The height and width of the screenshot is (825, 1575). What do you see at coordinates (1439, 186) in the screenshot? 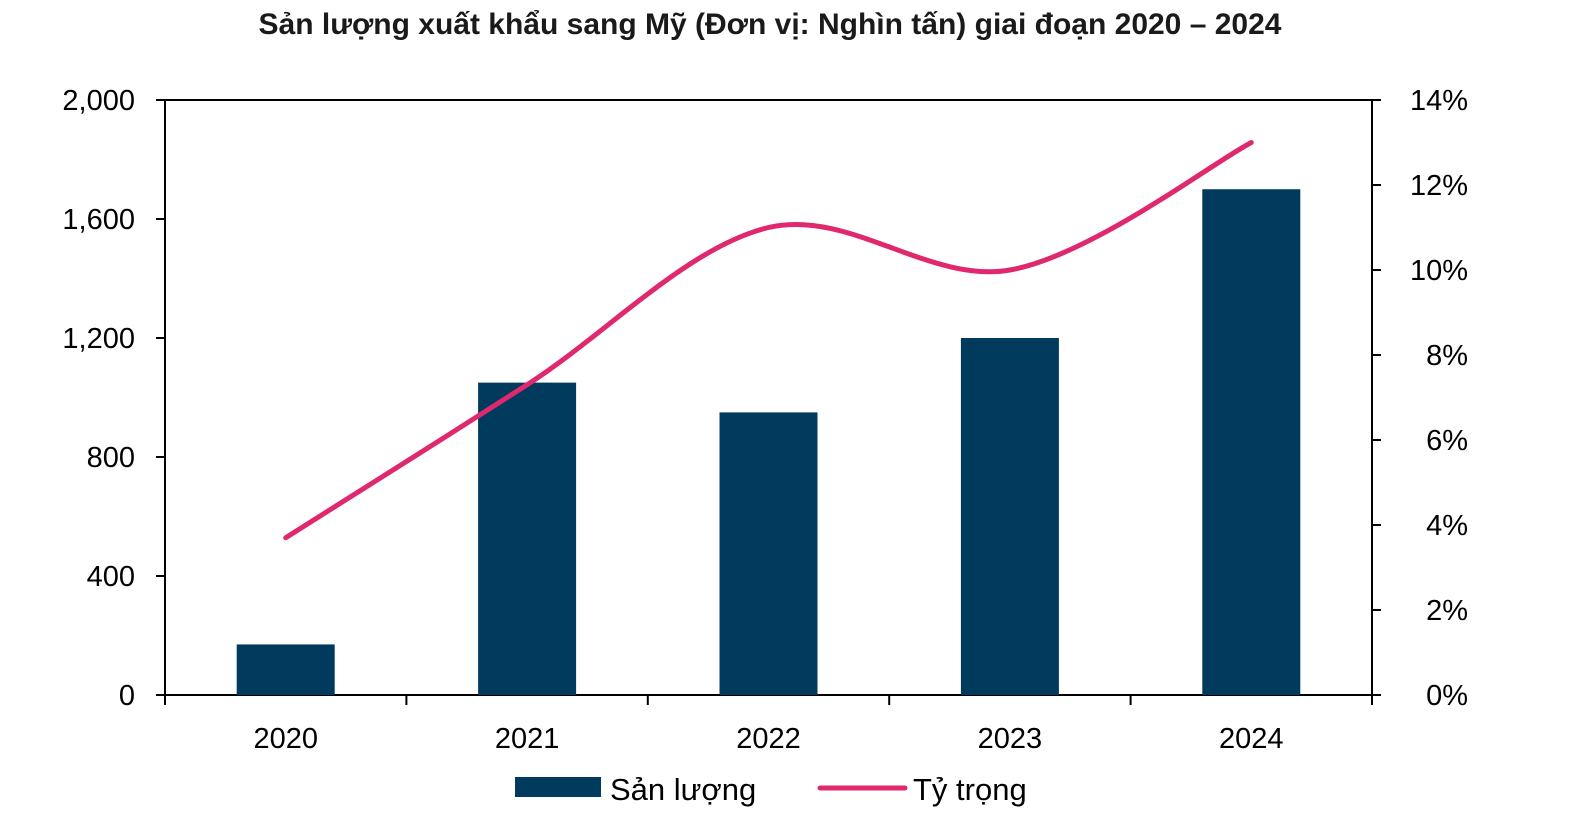
I see `y-right-tick-label: 12%` at bounding box center [1439, 186].